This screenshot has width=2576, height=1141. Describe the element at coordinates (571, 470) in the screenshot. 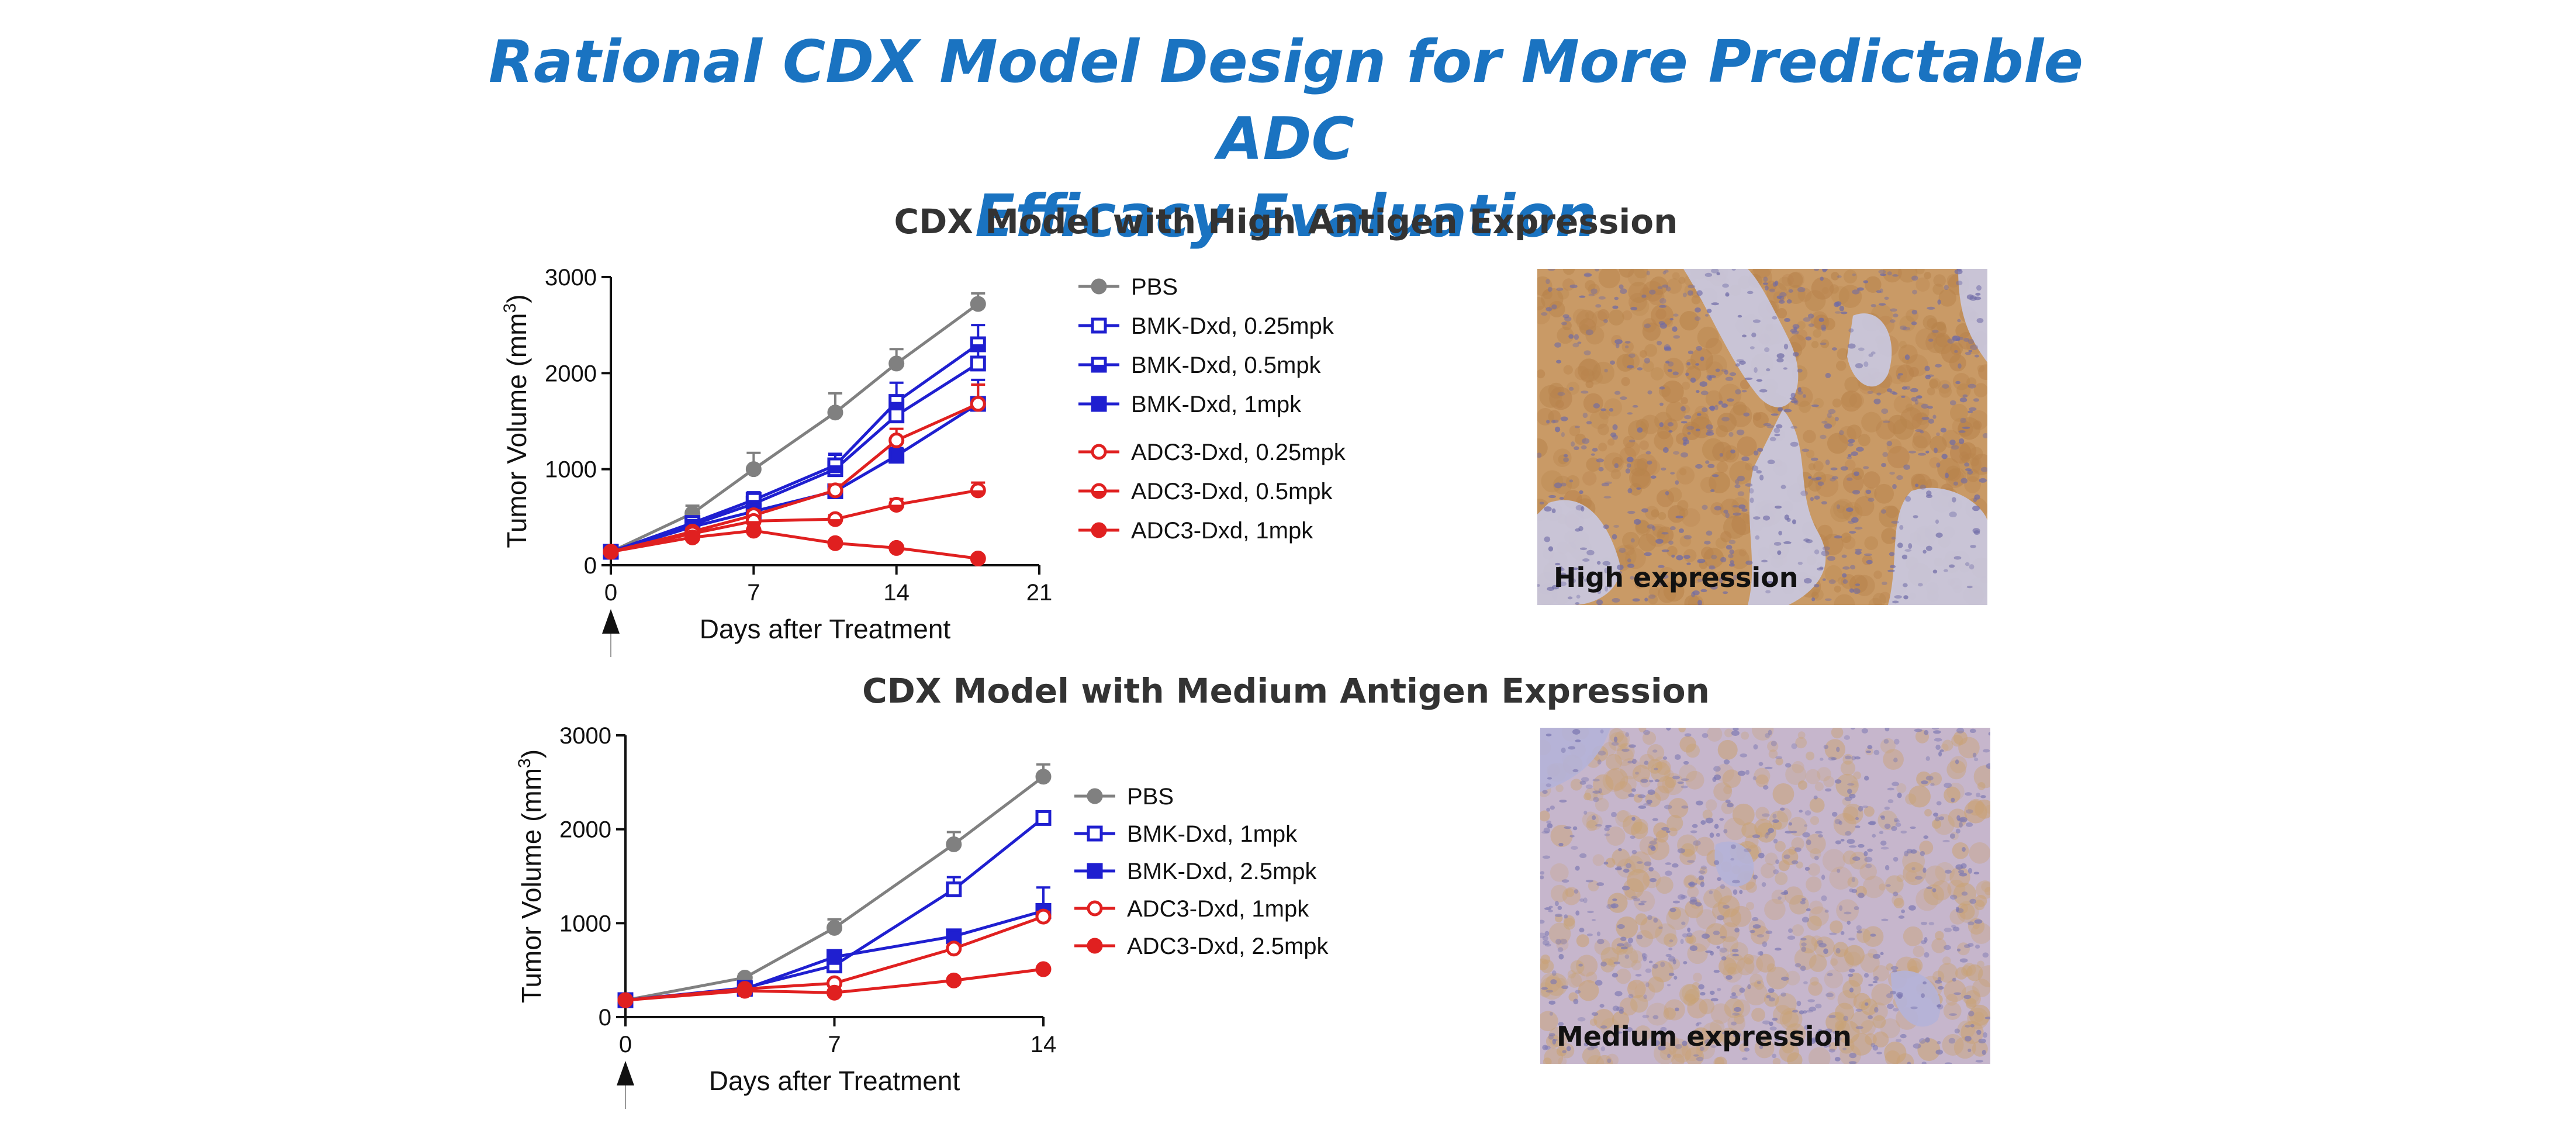

I see `y-tick-label-1000: 1000` at that location.